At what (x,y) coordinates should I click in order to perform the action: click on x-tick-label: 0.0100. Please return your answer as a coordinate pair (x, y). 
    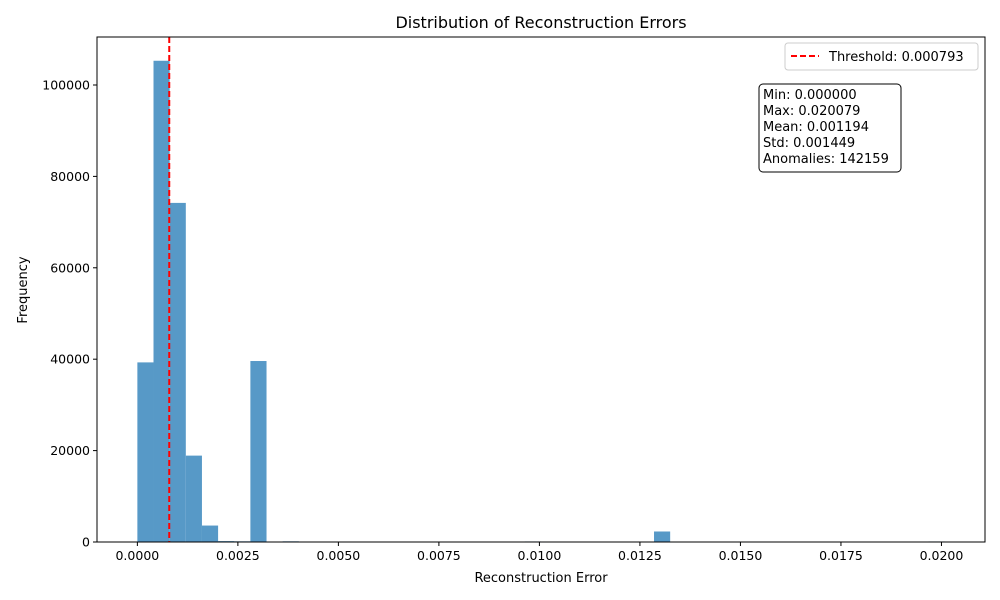
    Looking at the image, I should click on (540, 555).